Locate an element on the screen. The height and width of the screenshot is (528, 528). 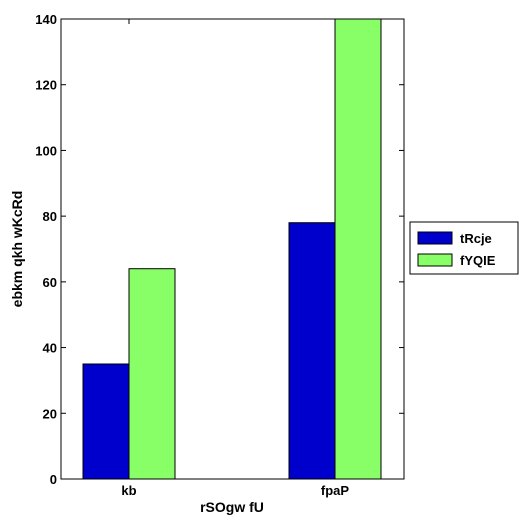
y-tick-label: 140 is located at coordinates (46, 19).